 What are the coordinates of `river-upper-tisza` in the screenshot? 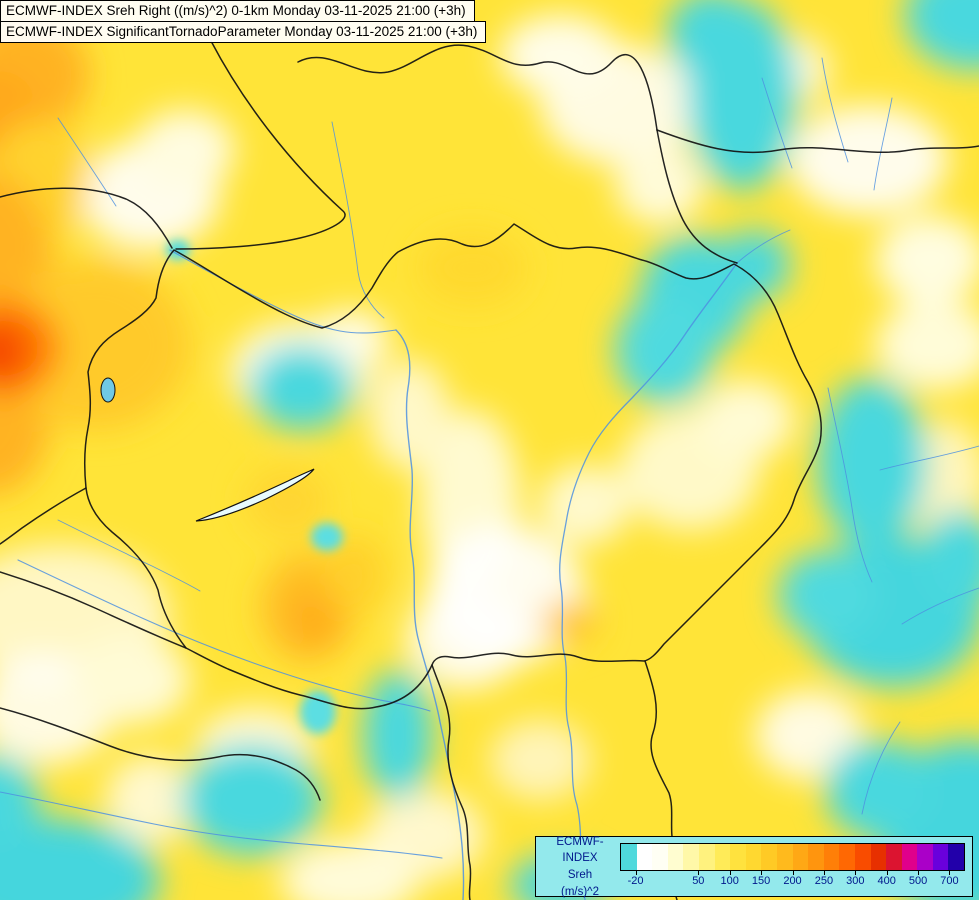 It's located at (763, 246).